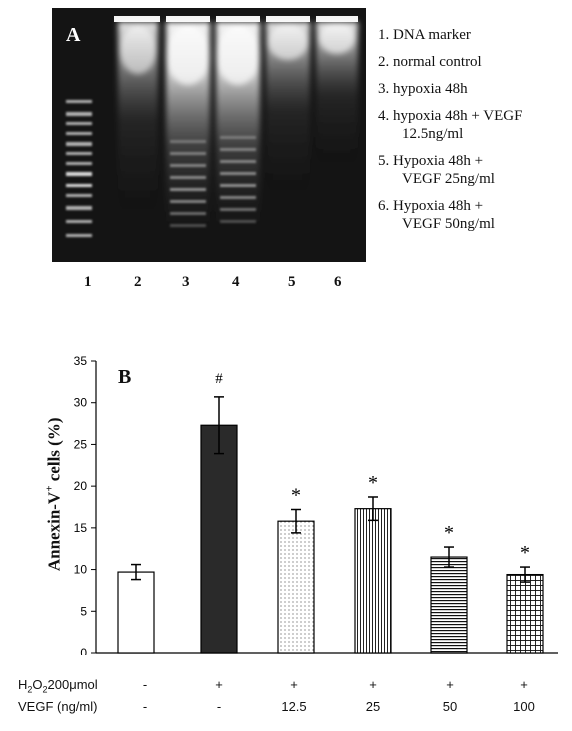 This screenshot has height=731, width=572. Describe the element at coordinates (450, 170) in the screenshot. I see `legend-item: 5. Hypoxia 48h + VEGF 25ng/ml` at that location.